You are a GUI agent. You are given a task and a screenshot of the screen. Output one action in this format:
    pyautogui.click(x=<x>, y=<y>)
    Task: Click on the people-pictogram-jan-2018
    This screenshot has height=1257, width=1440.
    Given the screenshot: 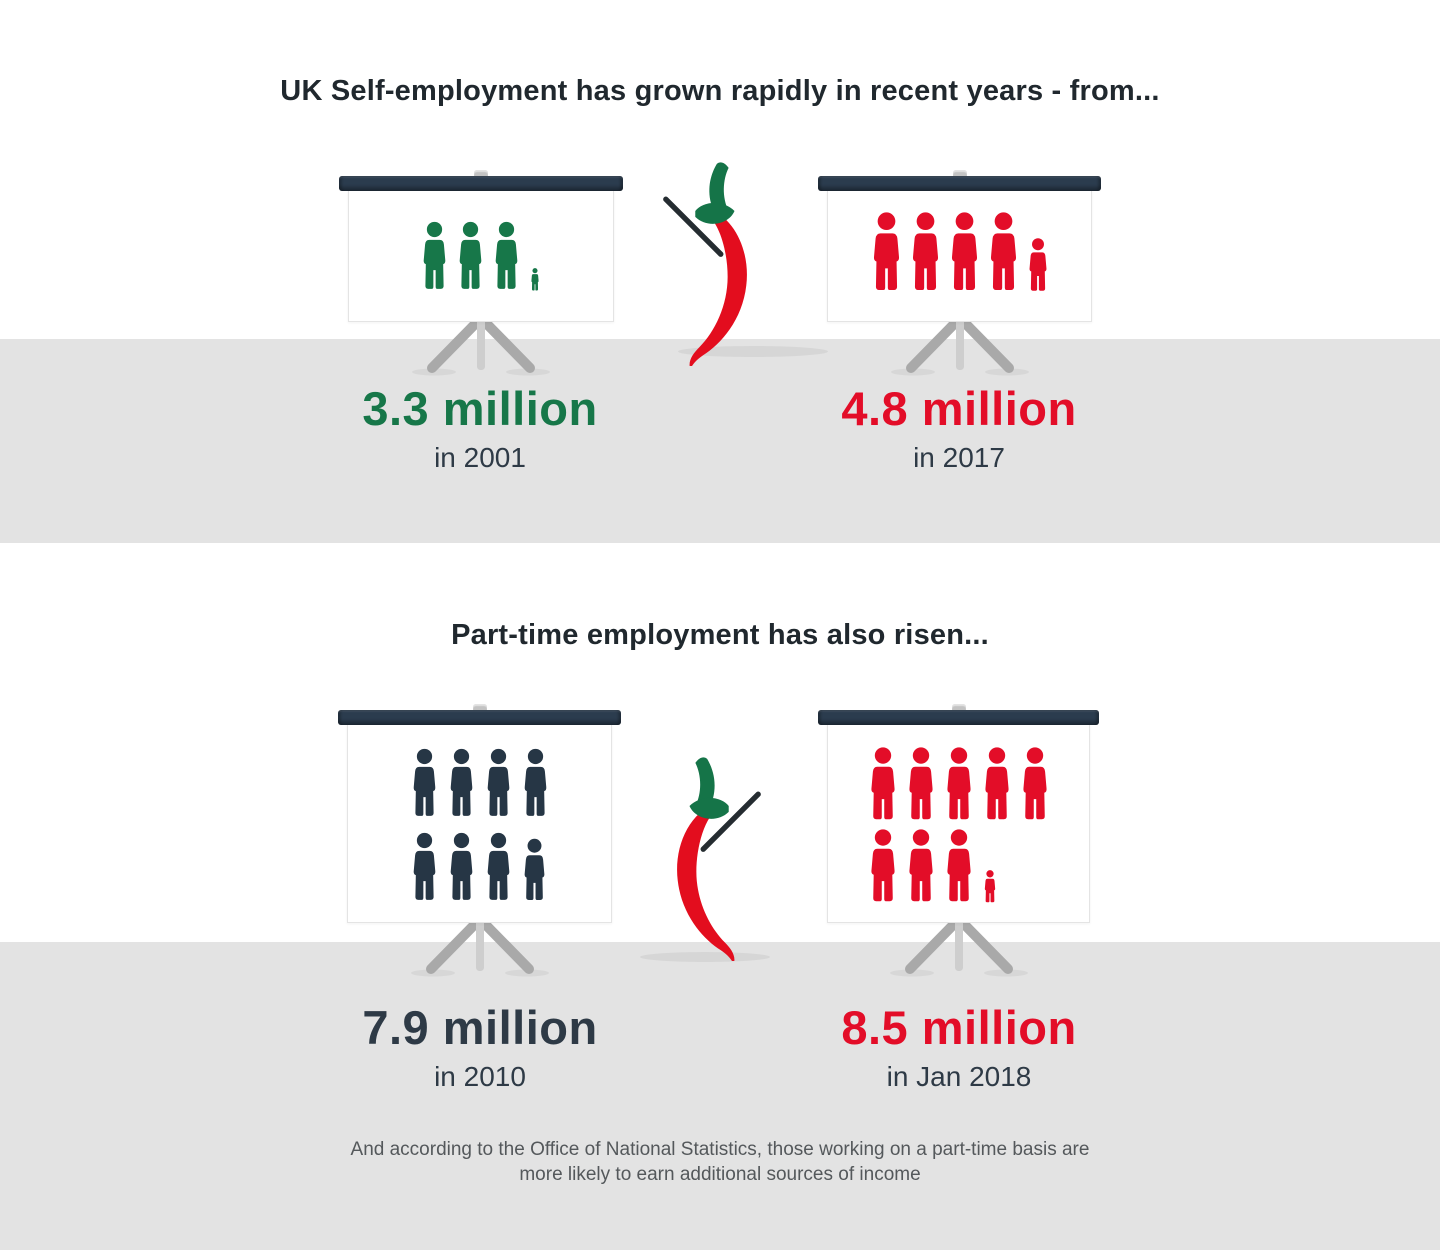 What is the action you would take?
    pyautogui.click(x=958, y=825)
    